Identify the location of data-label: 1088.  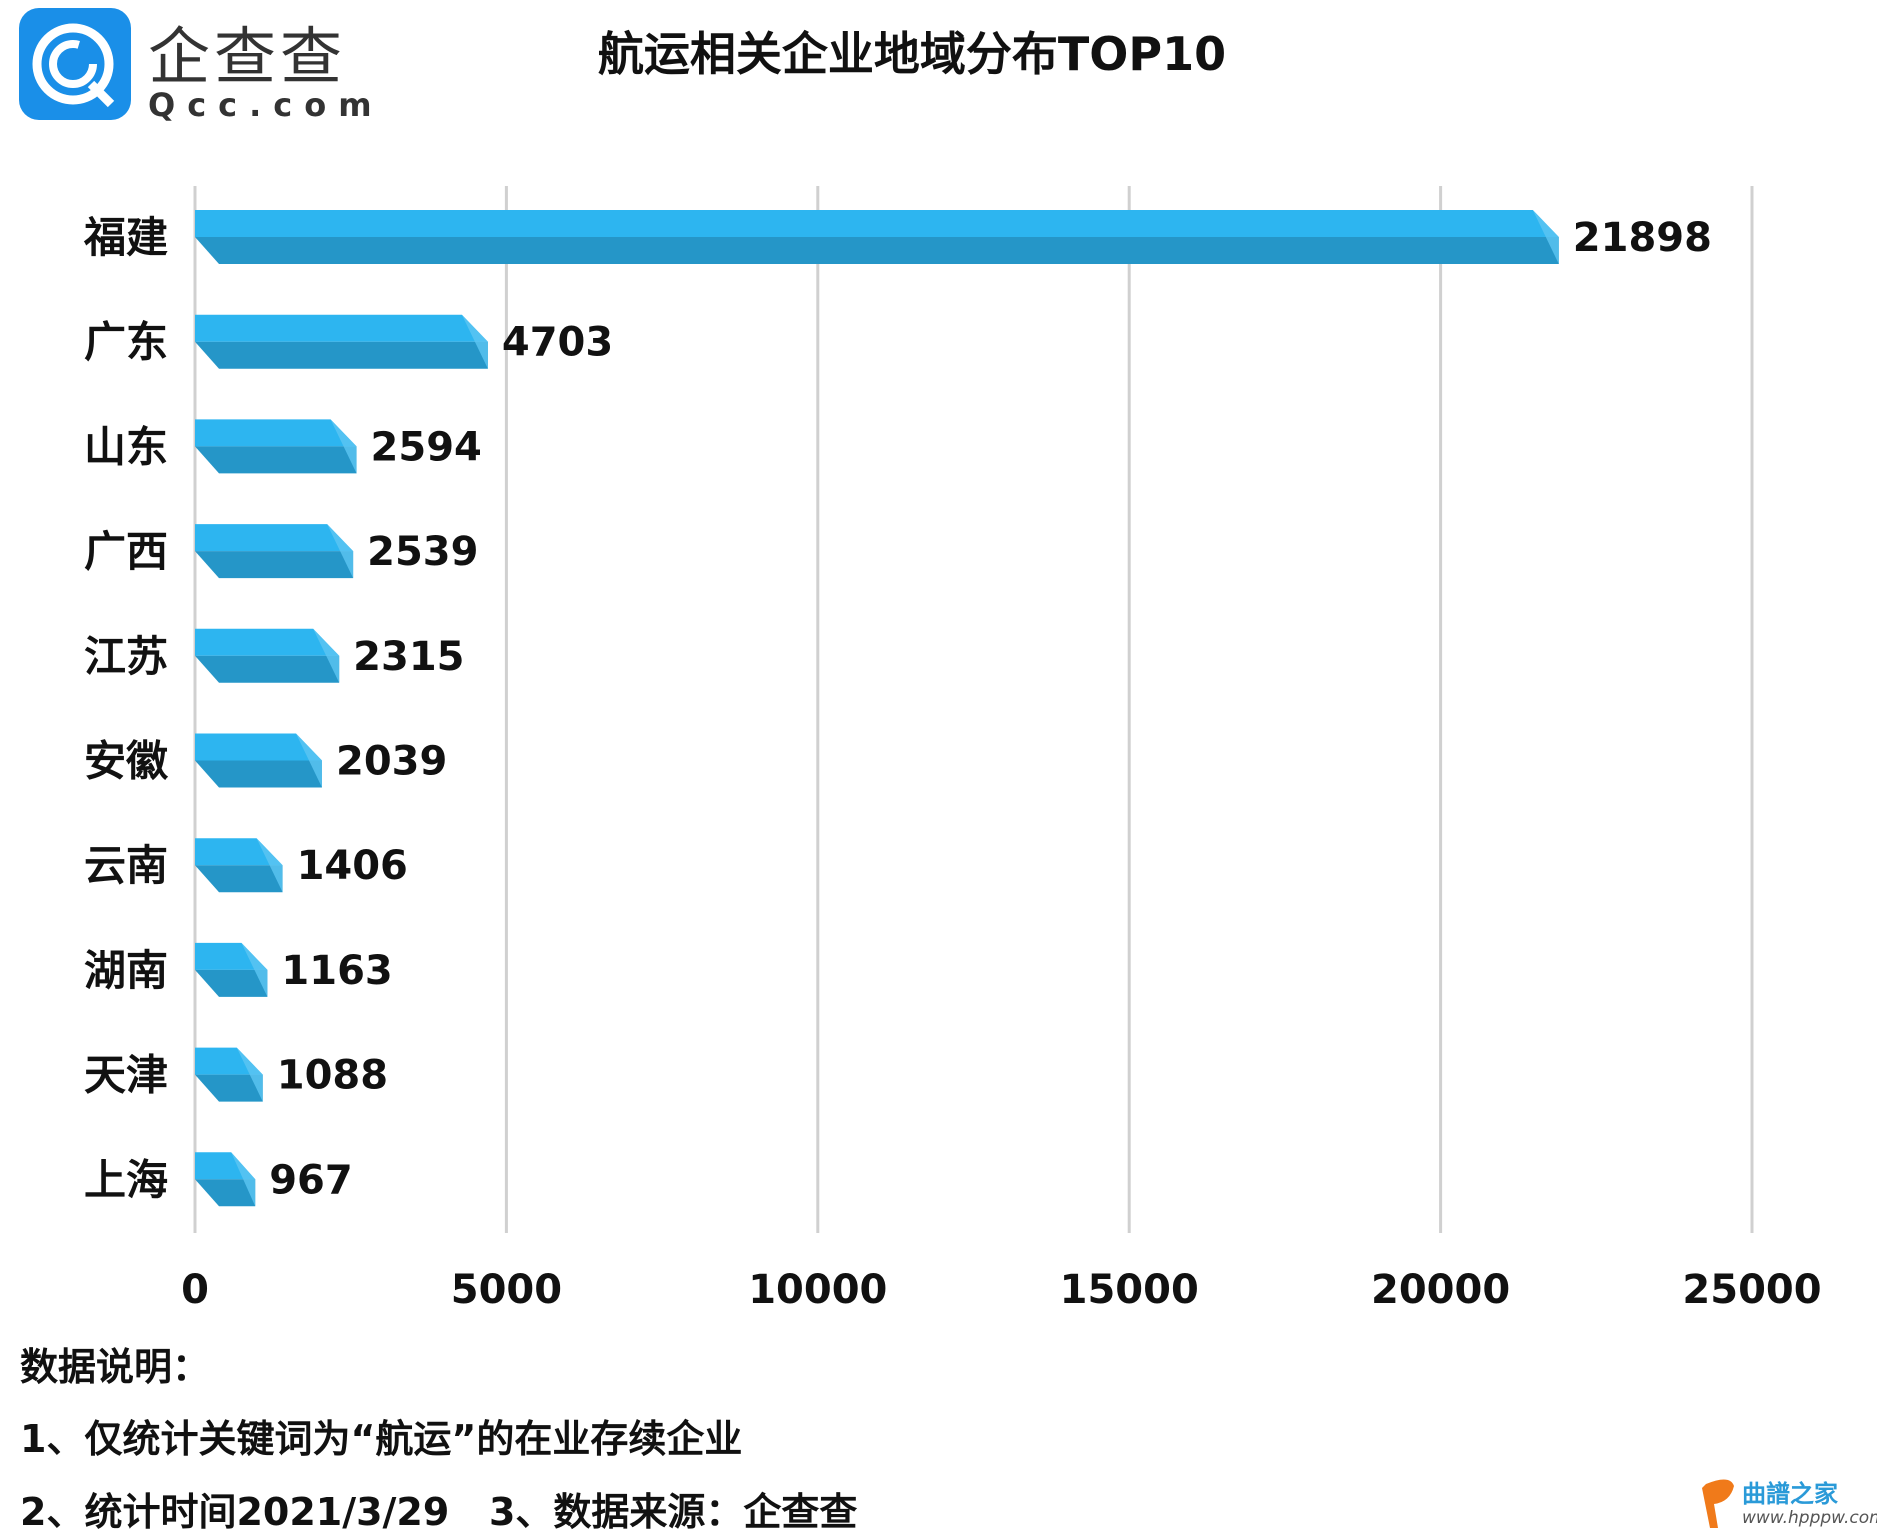
(332, 1076).